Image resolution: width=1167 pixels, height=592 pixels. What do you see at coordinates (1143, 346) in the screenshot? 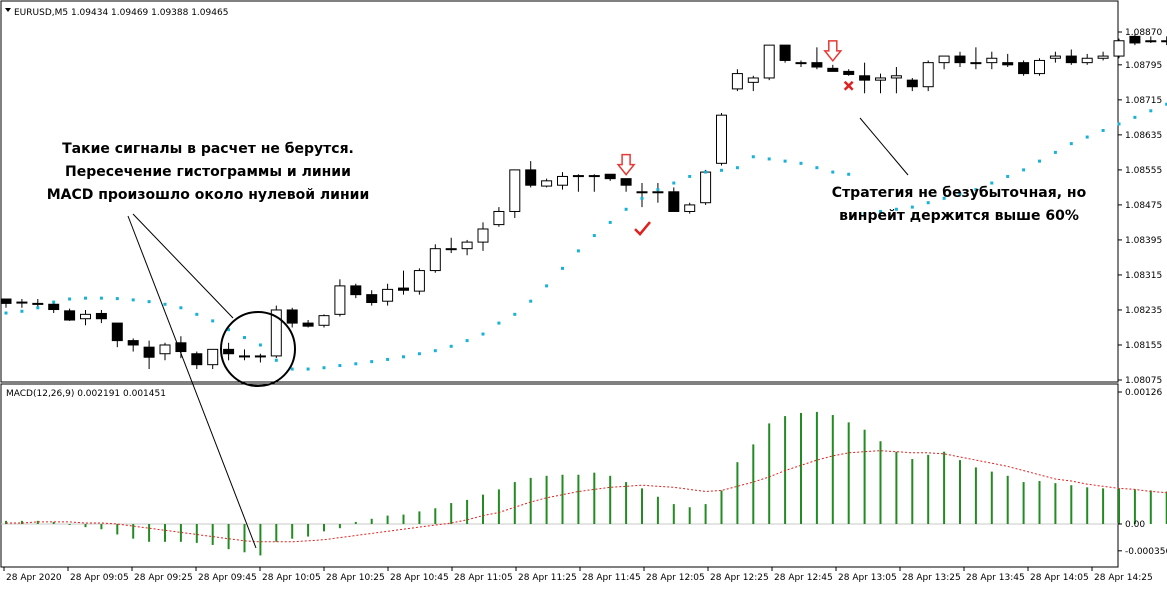
I see `price-axis-label: 1.08155` at bounding box center [1143, 346].